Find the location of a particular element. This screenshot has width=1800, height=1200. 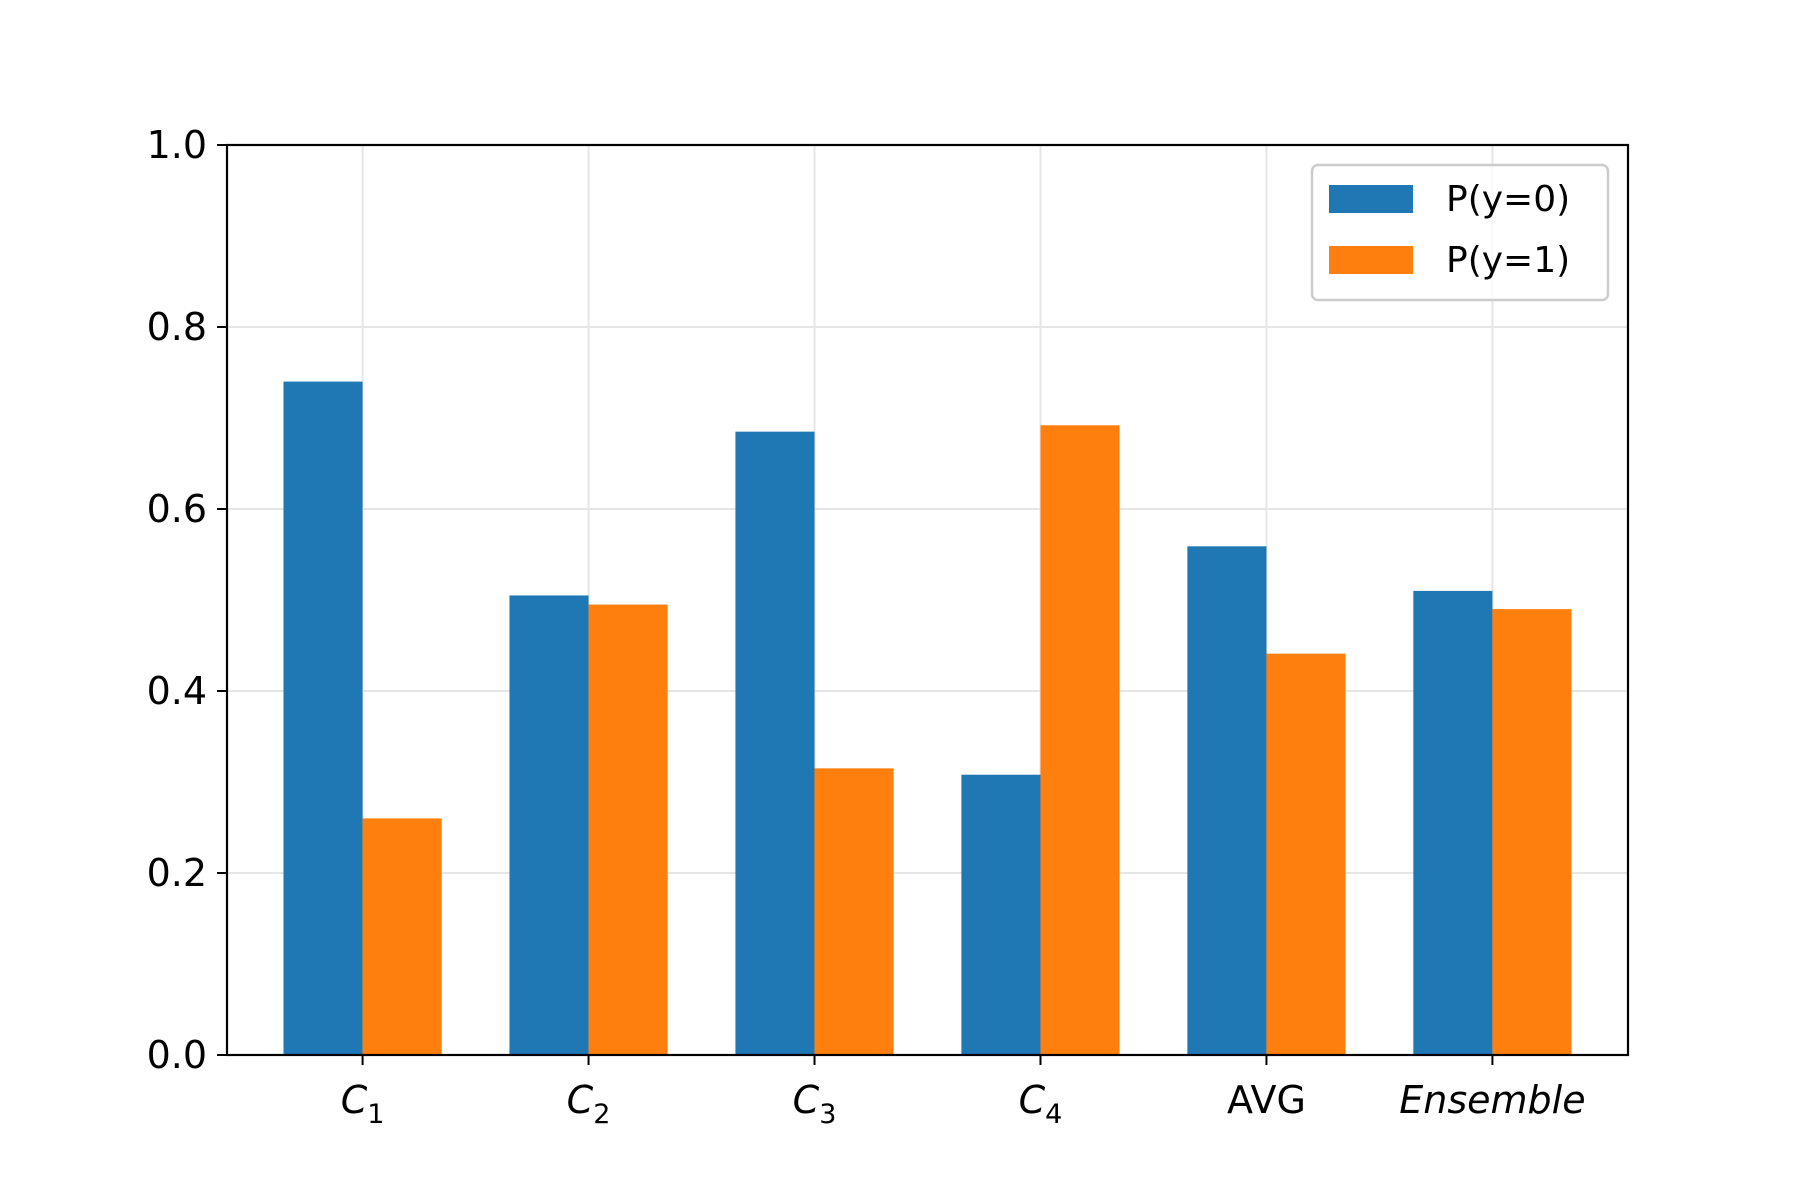

legend-label: P(y=0) is located at coordinates (1508, 199).